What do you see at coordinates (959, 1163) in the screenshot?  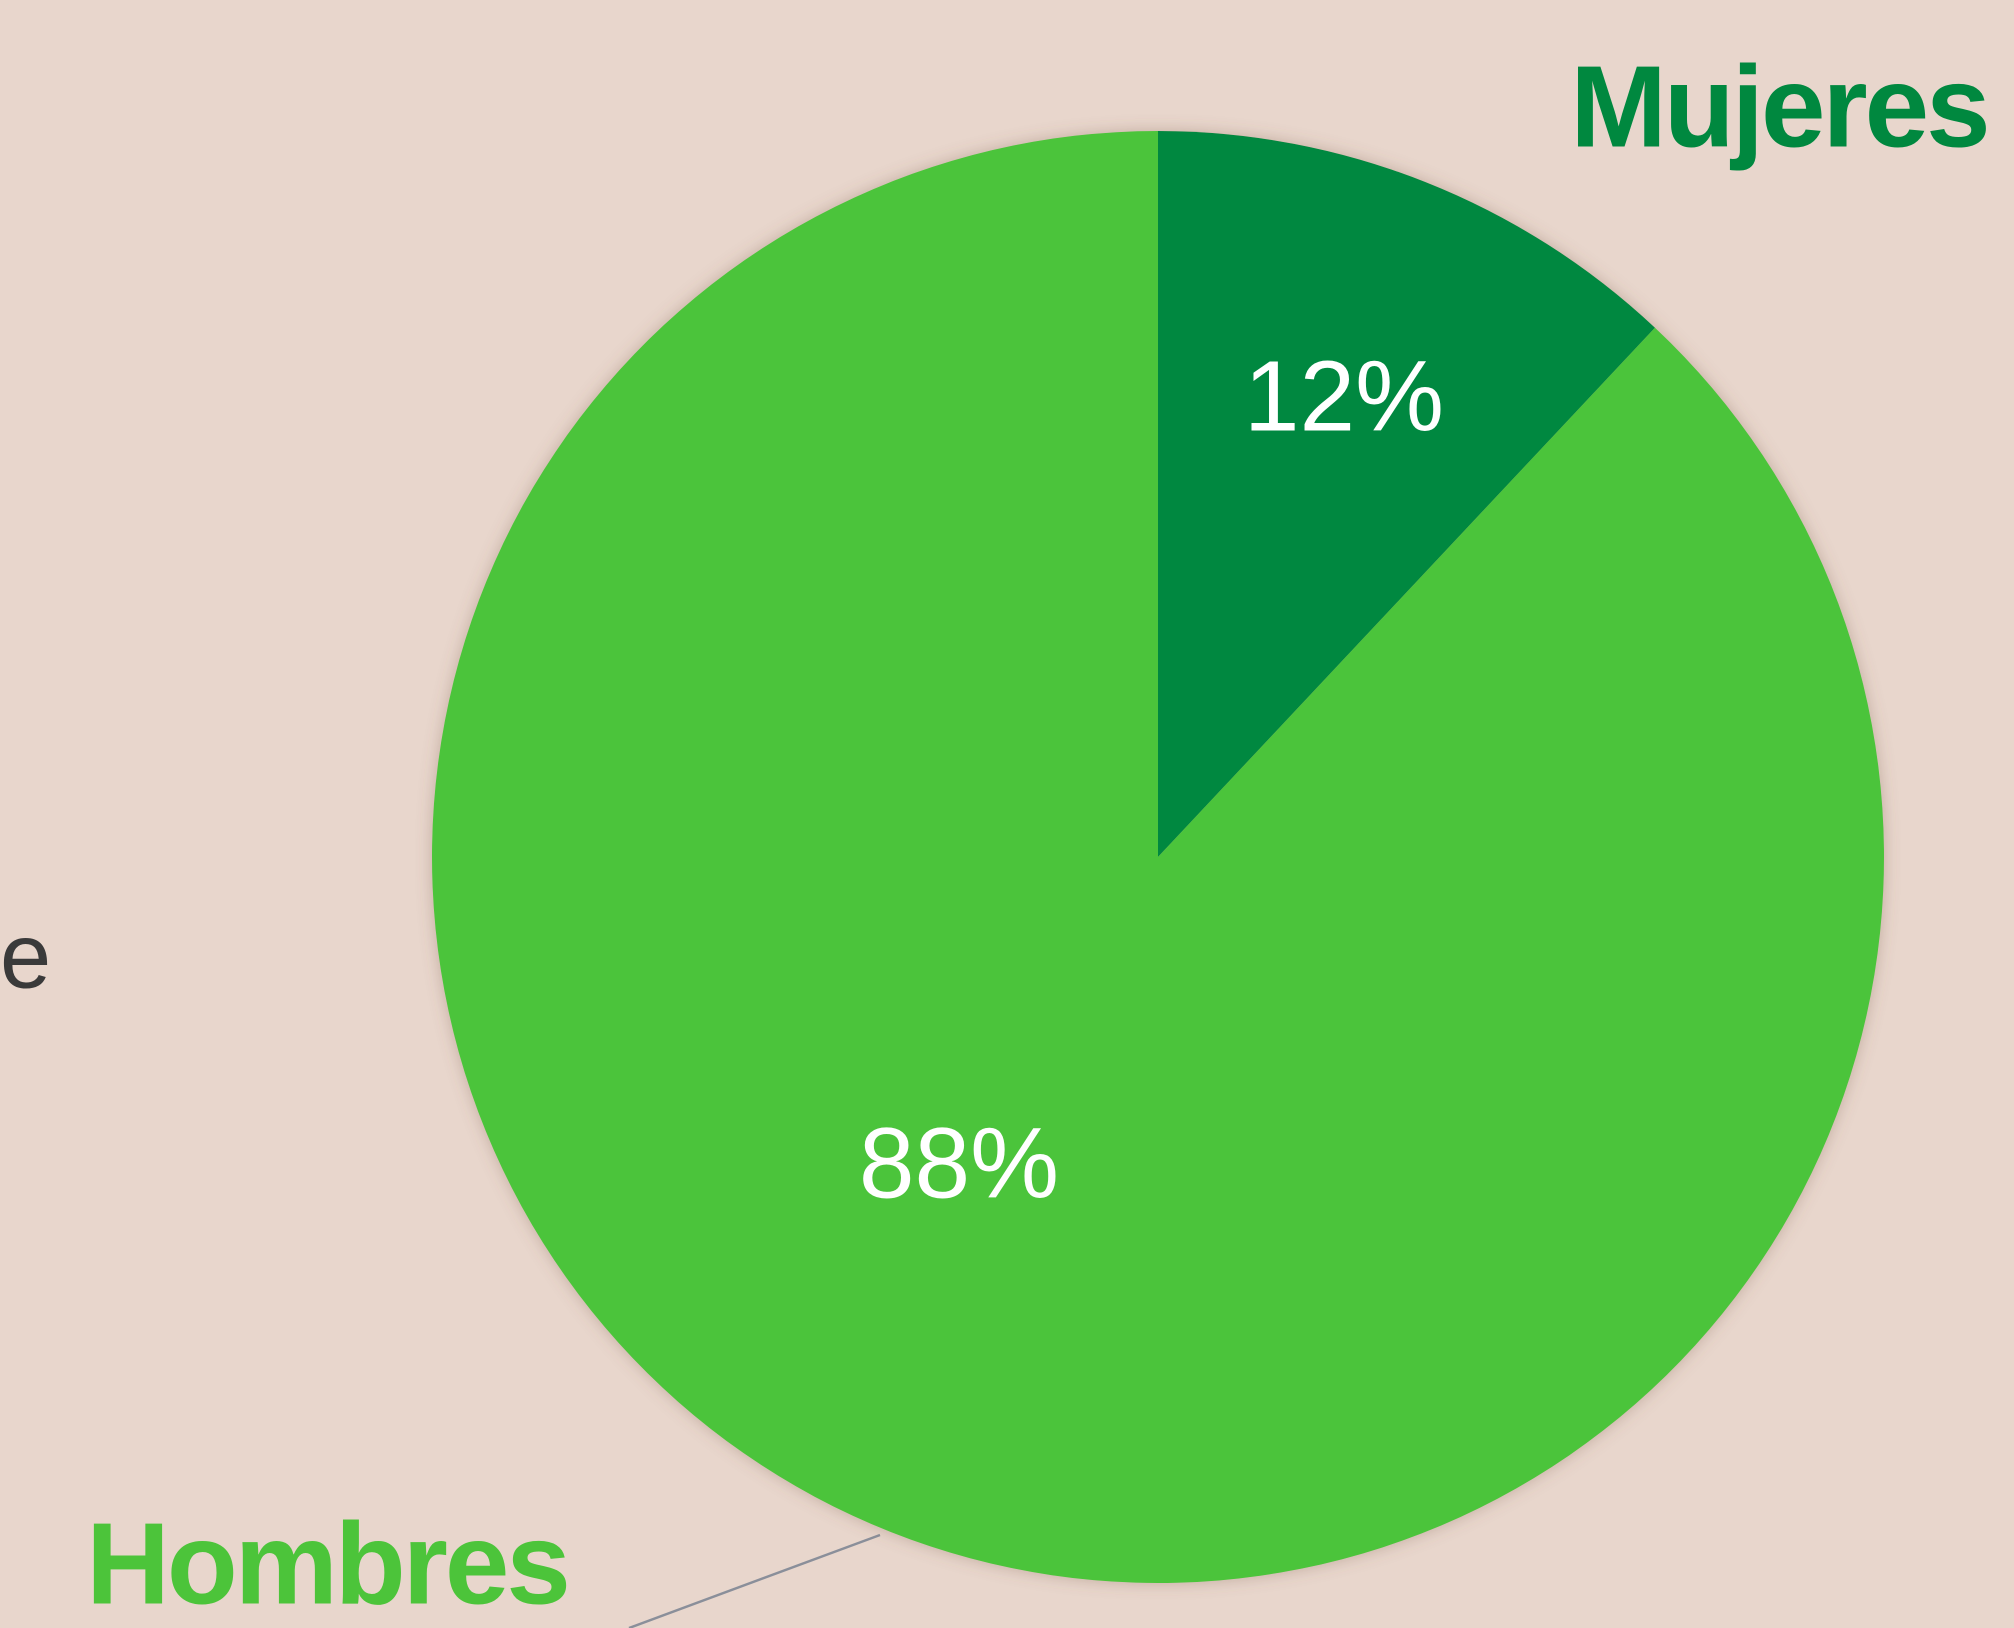 I see `value-label: 88%` at bounding box center [959, 1163].